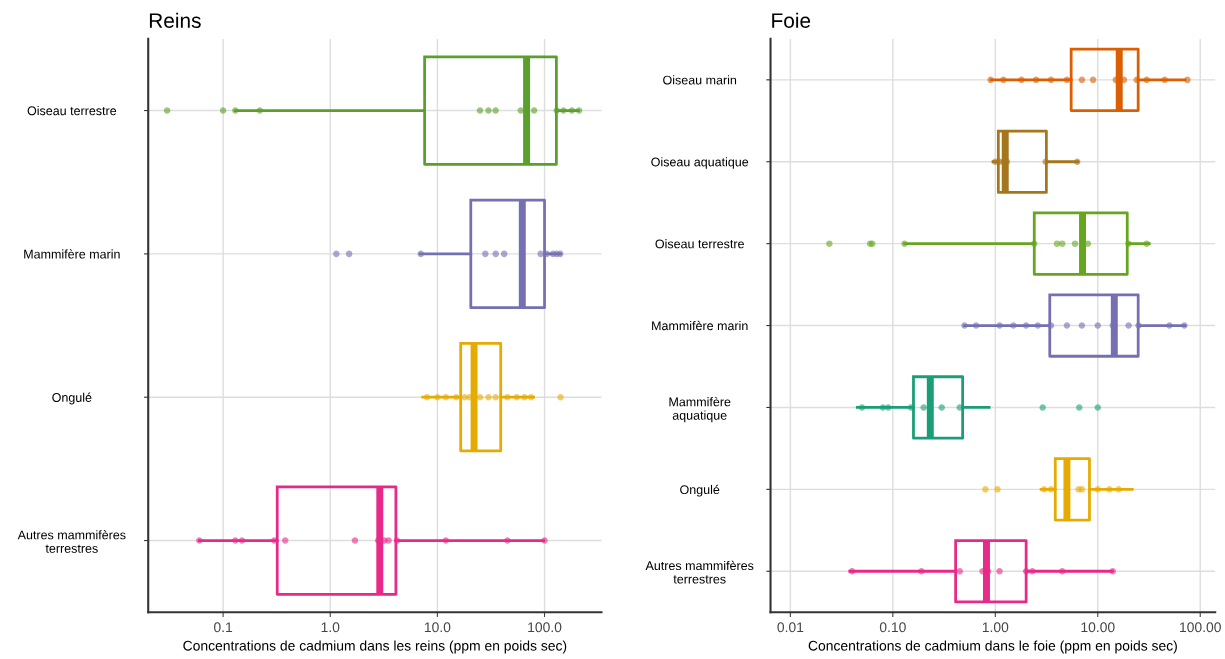 The height and width of the screenshot is (659, 1225). I want to click on x-tick-label: 0.10, so click(892, 627).